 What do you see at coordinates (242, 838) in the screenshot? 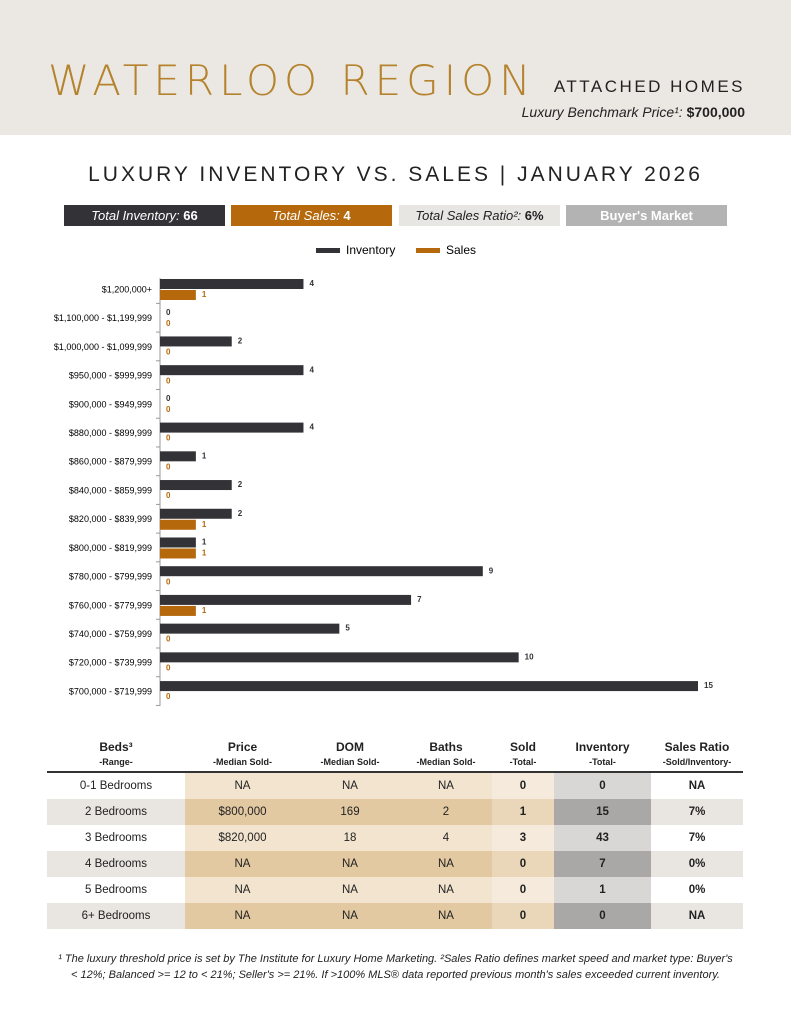
I see `table-cell: $820,000` at bounding box center [242, 838].